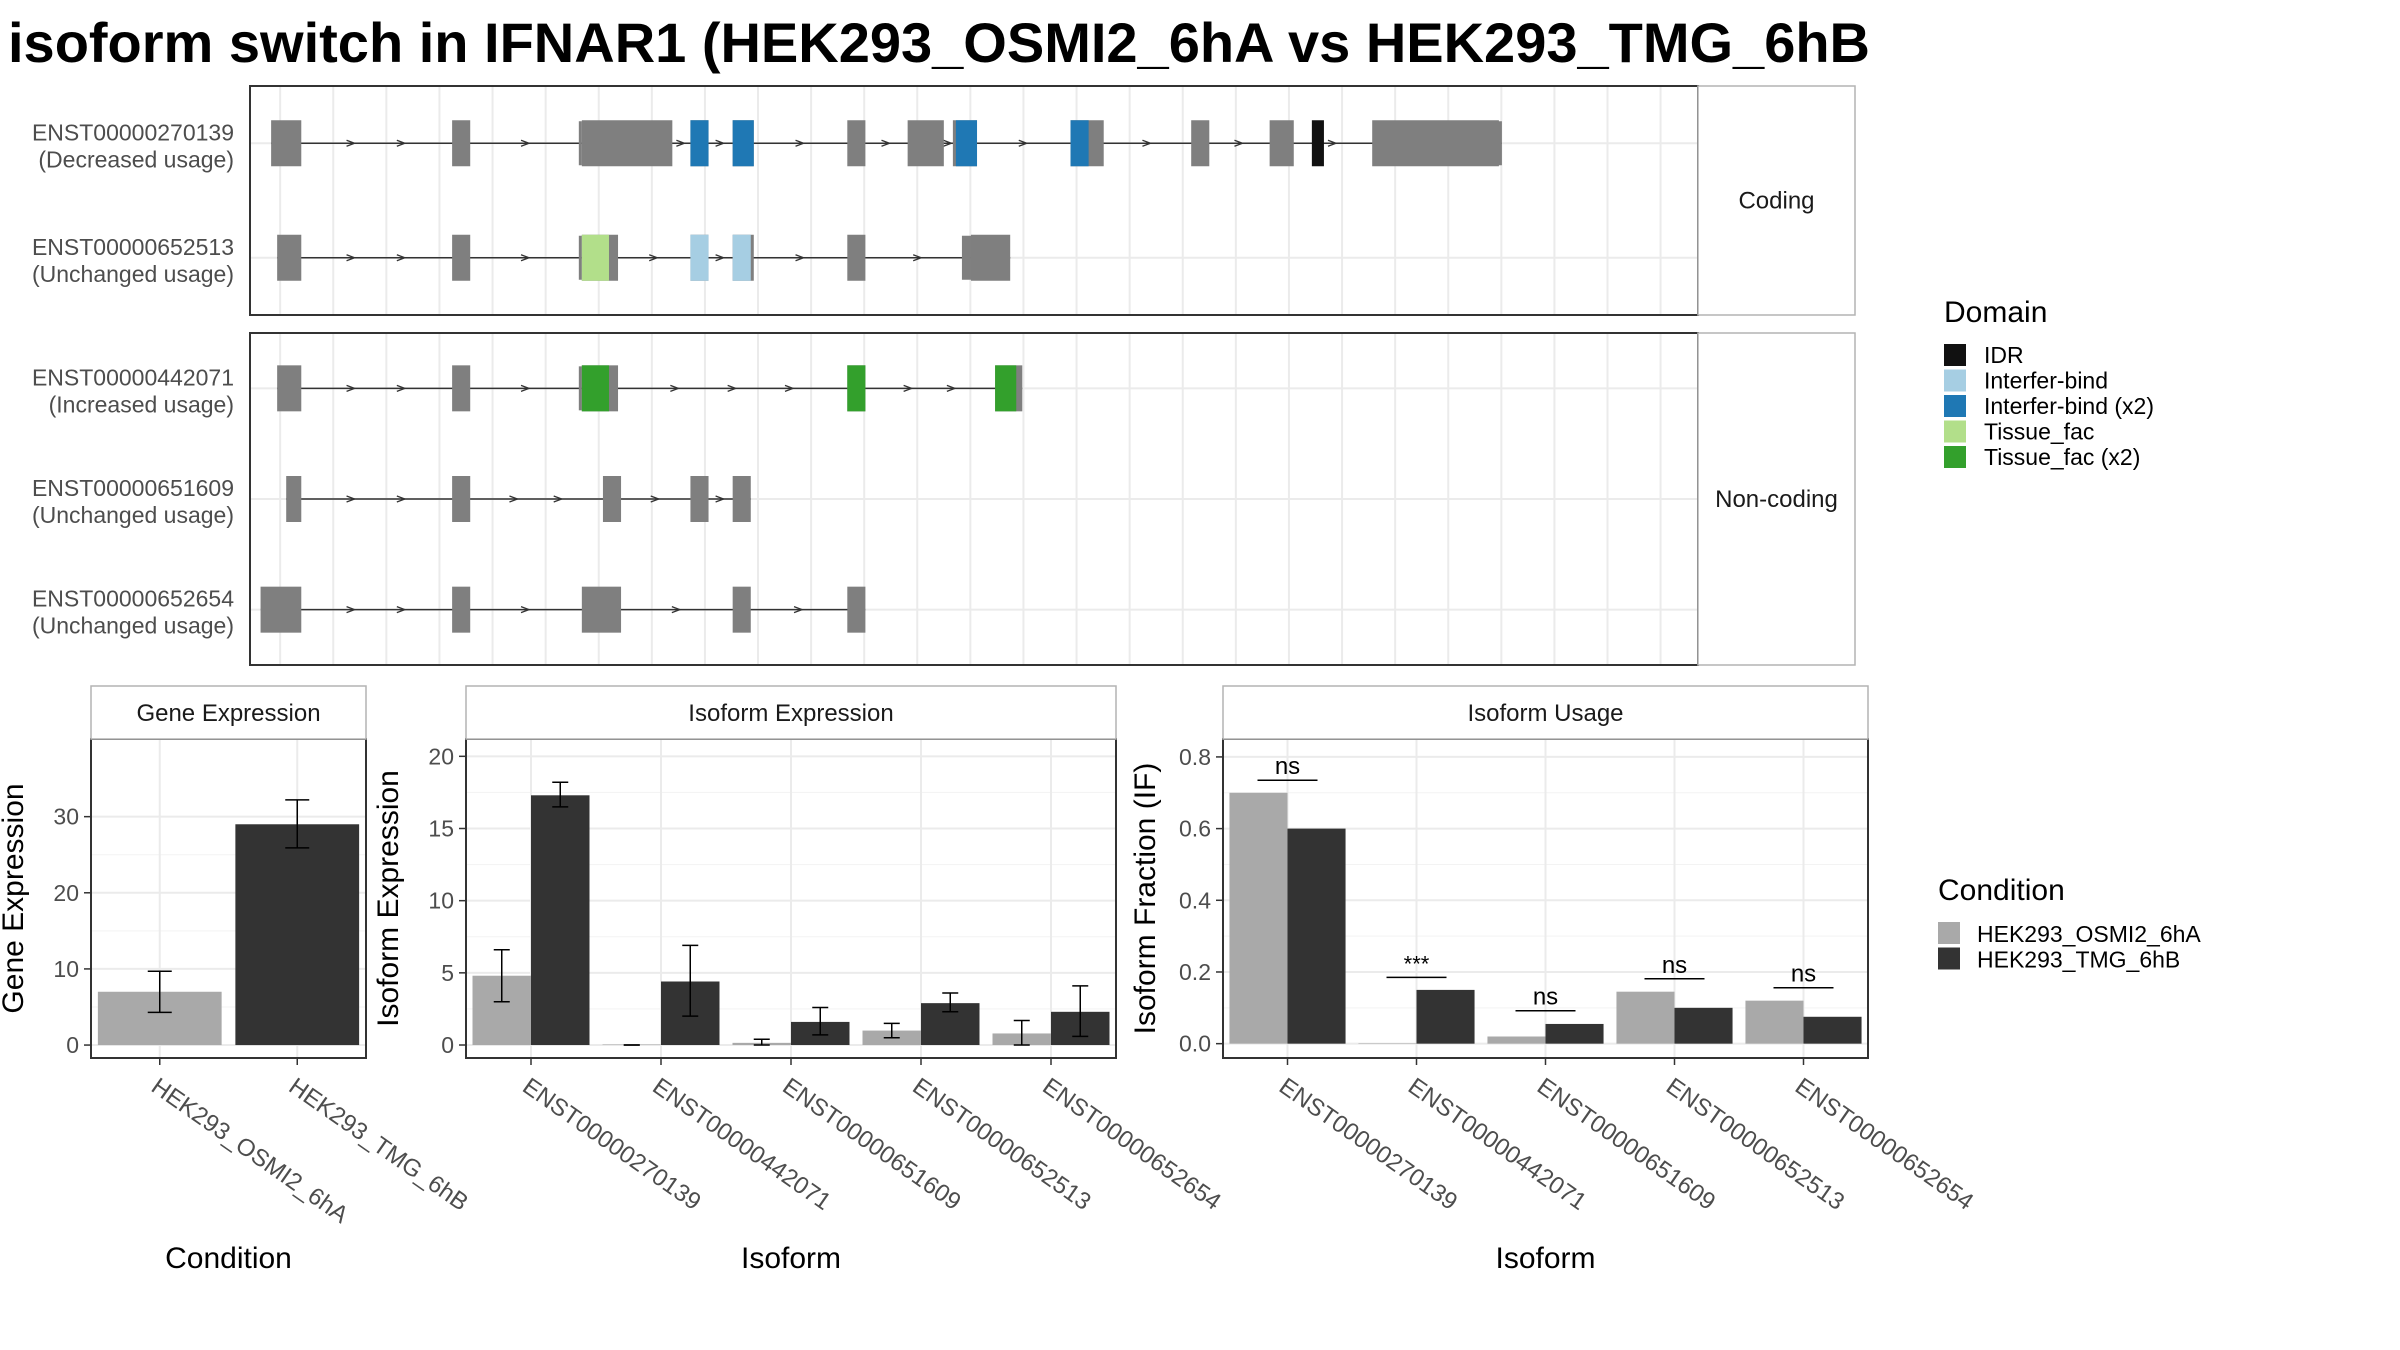  What do you see at coordinates (580, 388) in the screenshot?
I see `exon-utr` at bounding box center [580, 388].